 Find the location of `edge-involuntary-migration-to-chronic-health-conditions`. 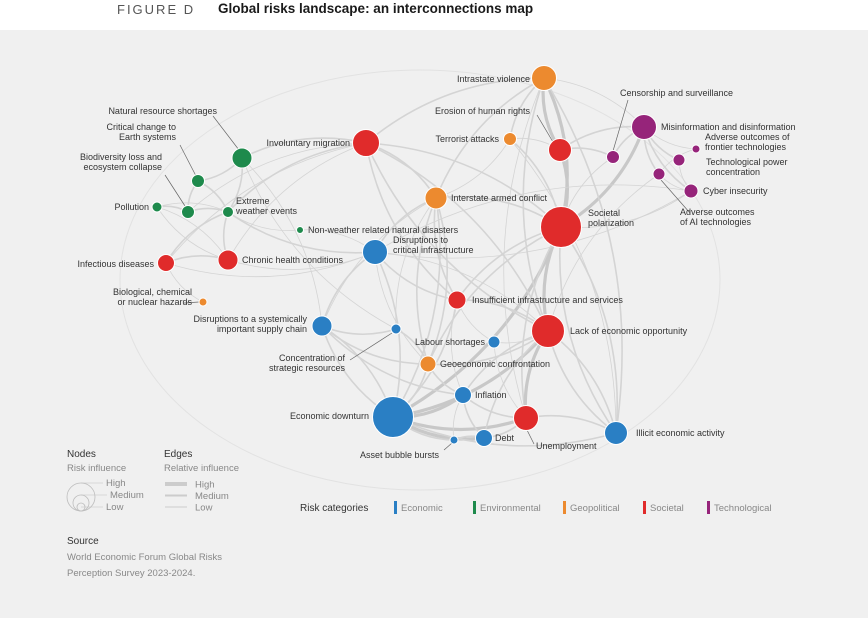

edge-involuntary-migration-to-chronic-health-conditions is located at coordinates (297, 201).